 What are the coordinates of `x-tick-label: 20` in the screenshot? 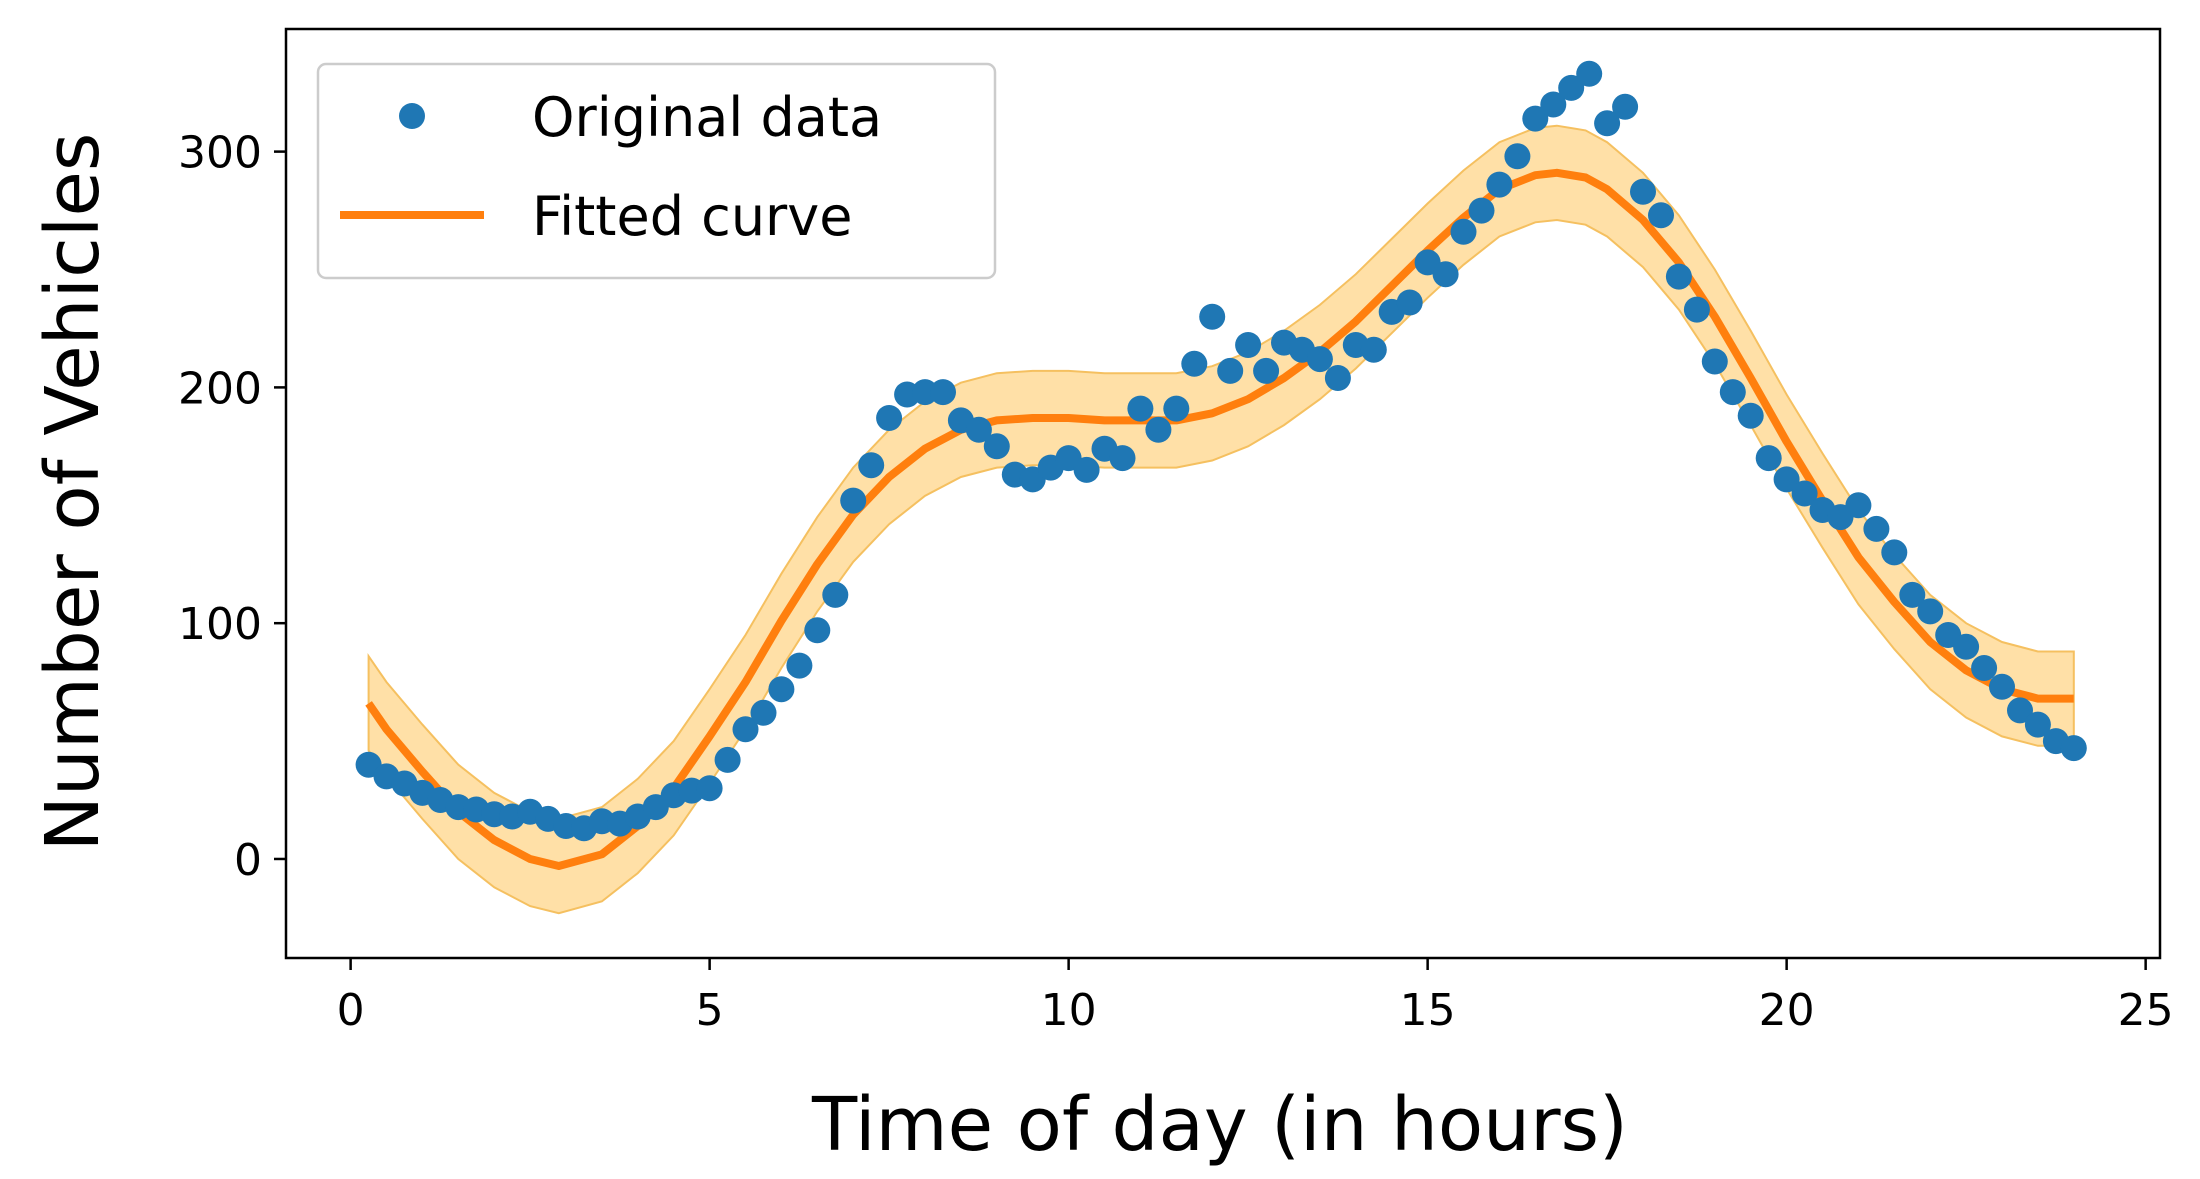 It's located at (1787, 1010).